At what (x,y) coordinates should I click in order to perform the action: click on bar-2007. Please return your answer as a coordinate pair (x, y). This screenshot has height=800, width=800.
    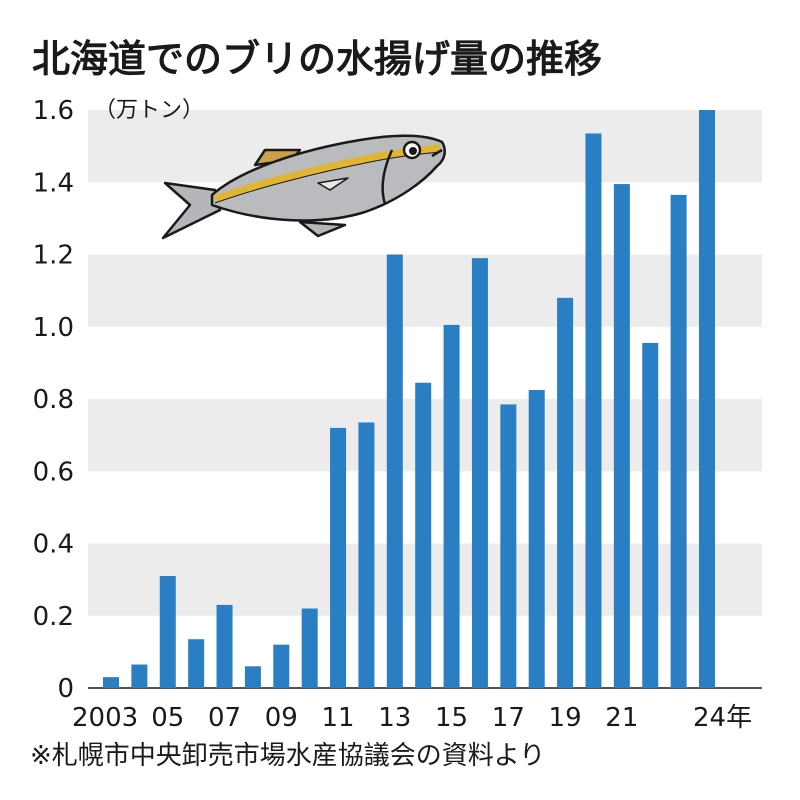
    Looking at the image, I should click on (224, 646).